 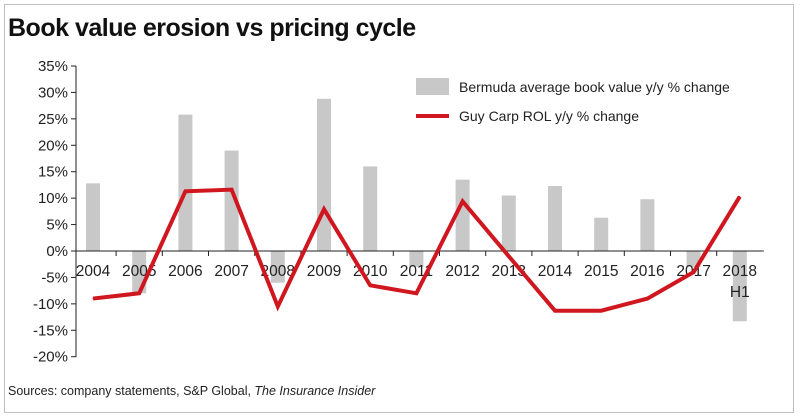 I want to click on x-tick-label-2014: 2014, so click(x=555, y=271).